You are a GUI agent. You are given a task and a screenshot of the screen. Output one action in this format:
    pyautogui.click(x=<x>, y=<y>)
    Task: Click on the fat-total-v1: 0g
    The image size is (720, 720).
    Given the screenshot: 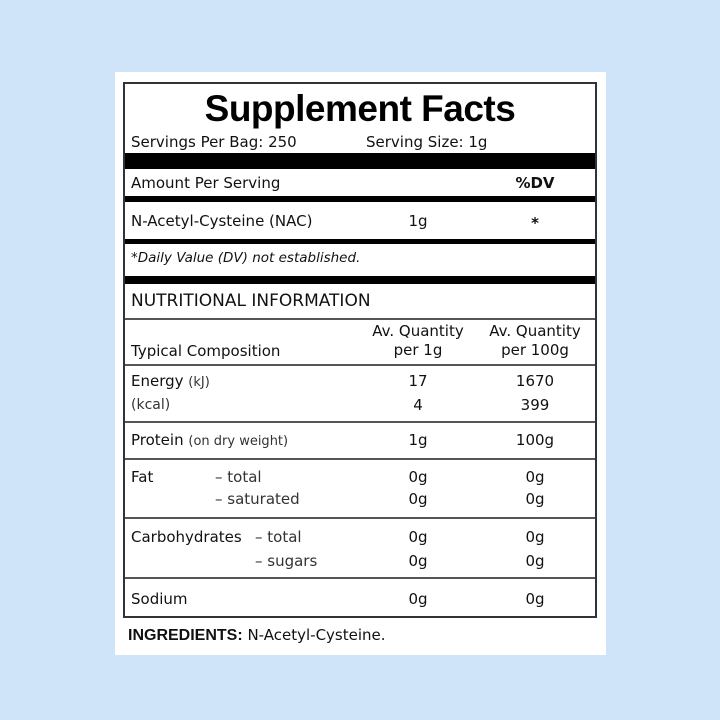 What is the action you would take?
    pyautogui.click(x=418, y=477)
    